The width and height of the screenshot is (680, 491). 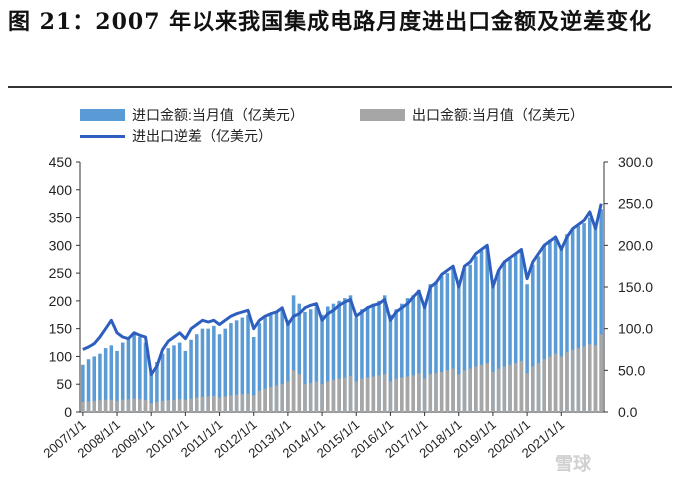 What do you see at coordinates (628, 412) in the screenshot?
I see `right-tick-label: 0.0` at bounding box center [628, 412].